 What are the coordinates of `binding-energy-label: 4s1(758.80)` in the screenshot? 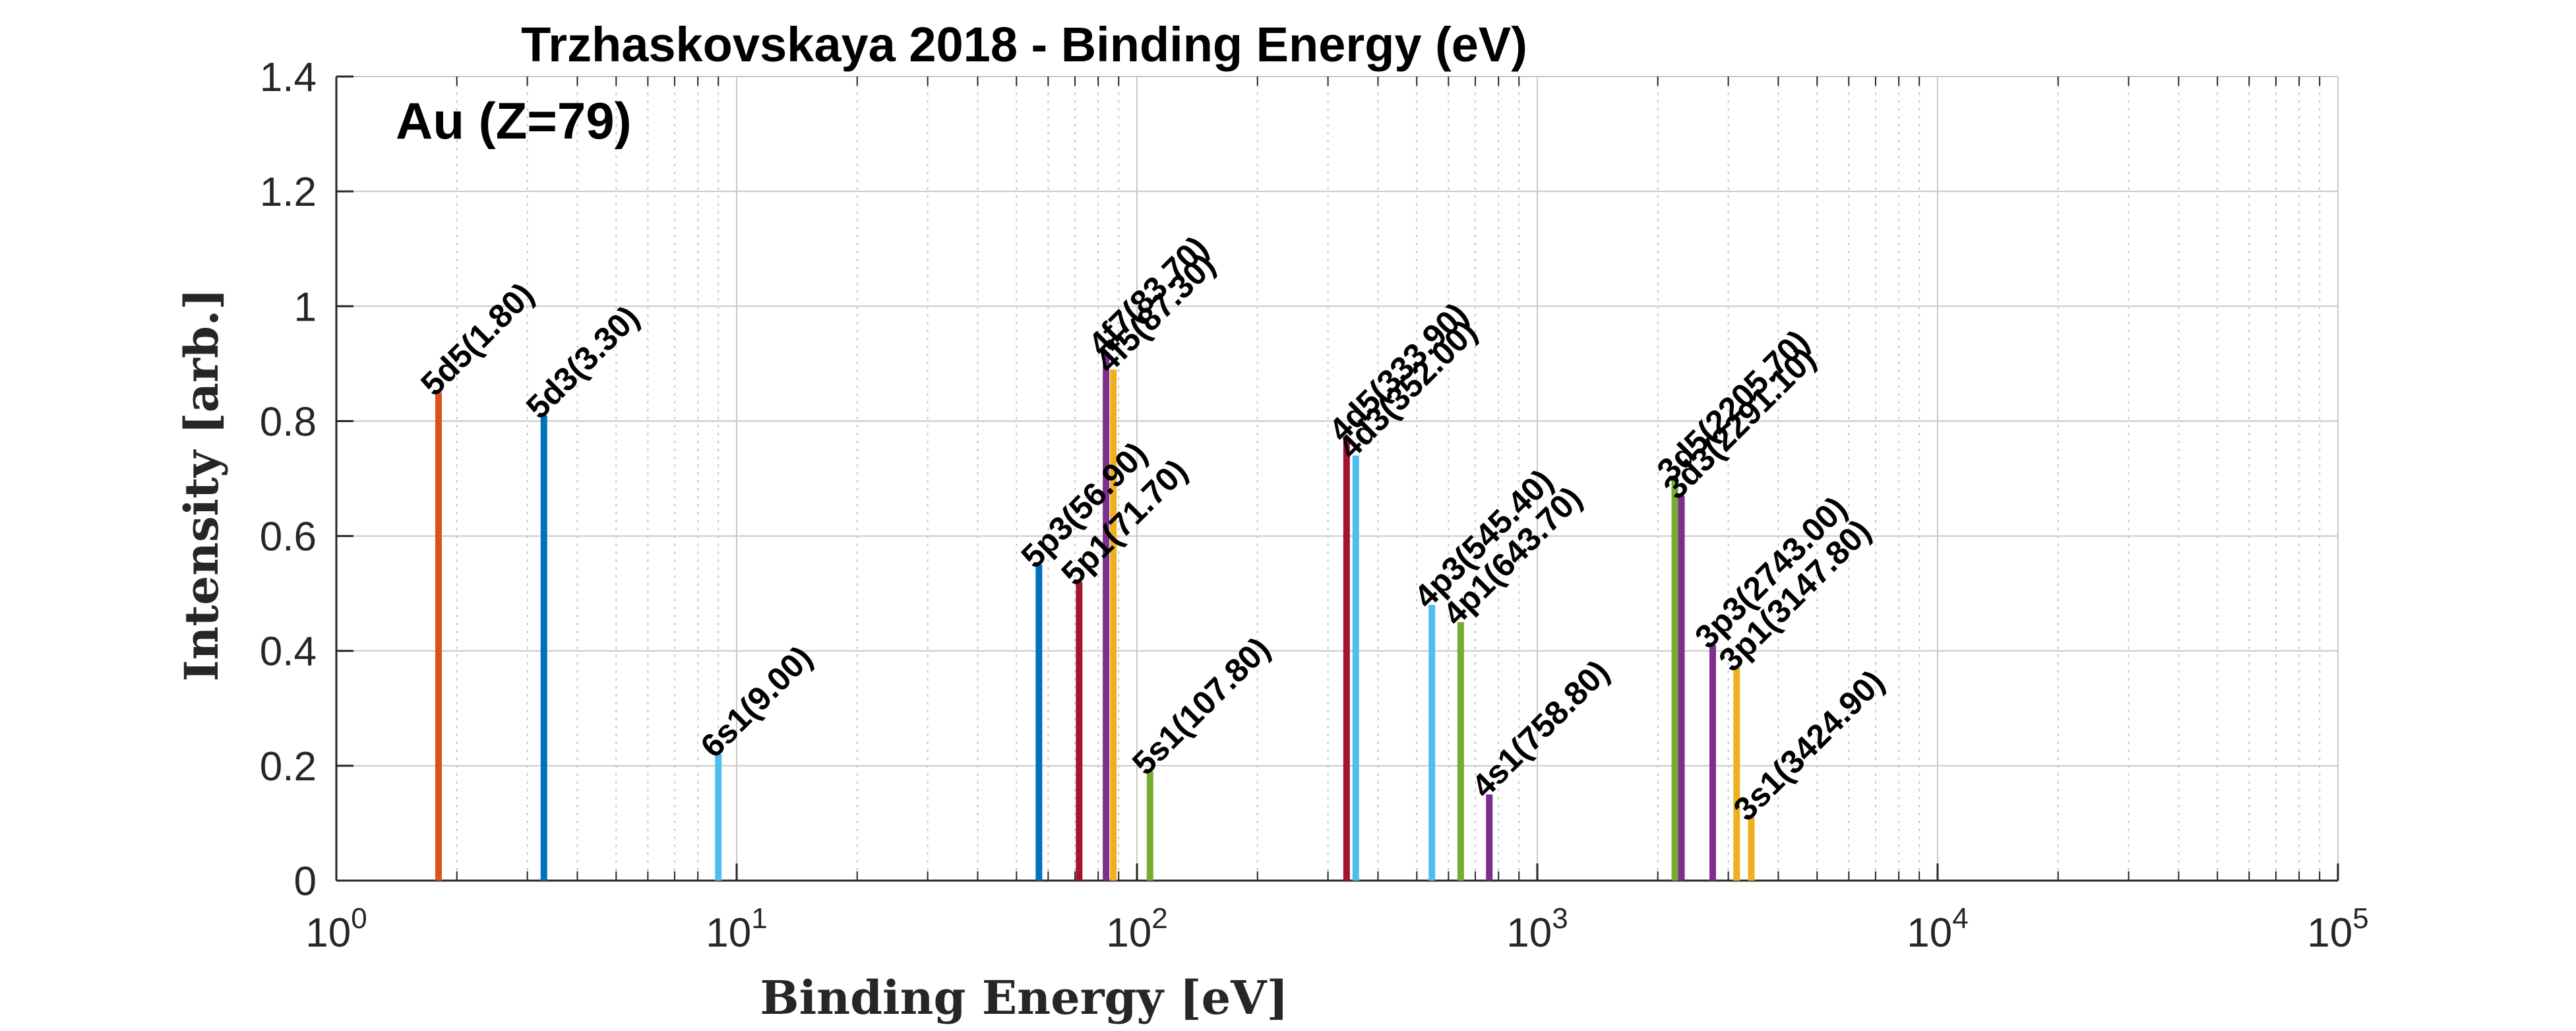 It's located at (1540, 729).